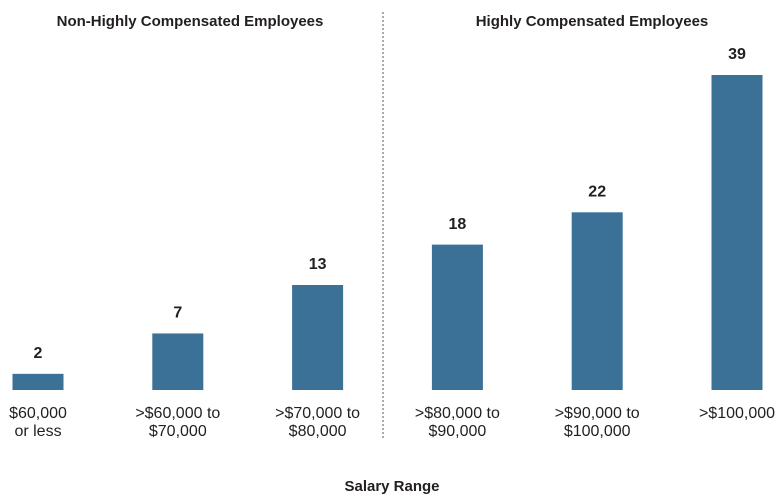  I want to click on x-tick-label: $60,000 or less, so click(38, 422).